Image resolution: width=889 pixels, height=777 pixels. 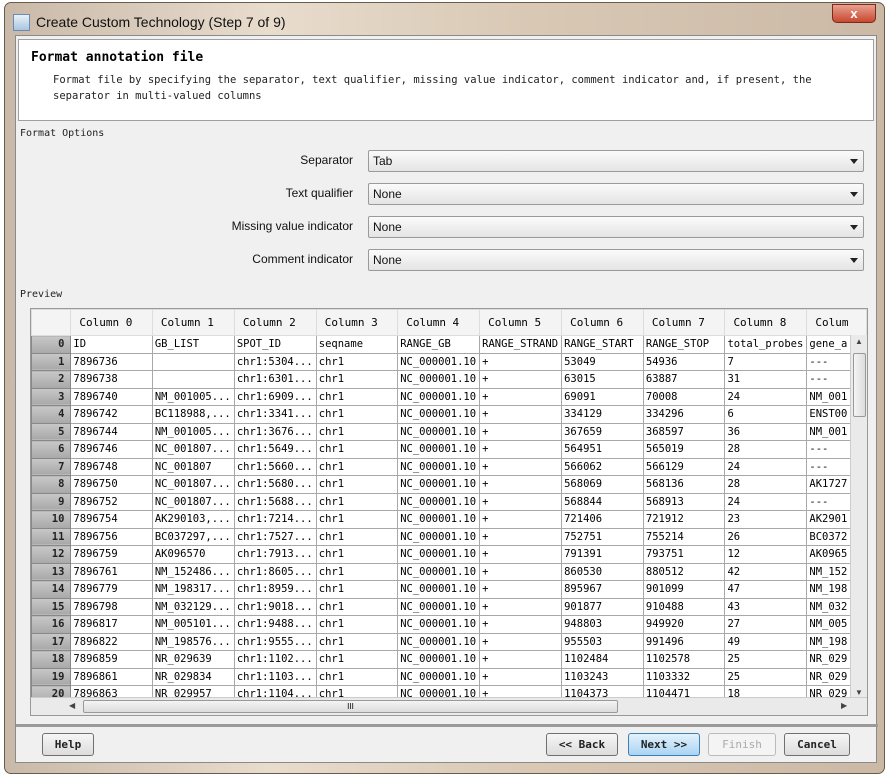 I want to click on table-cell: 24, so click(x=766, y=396).